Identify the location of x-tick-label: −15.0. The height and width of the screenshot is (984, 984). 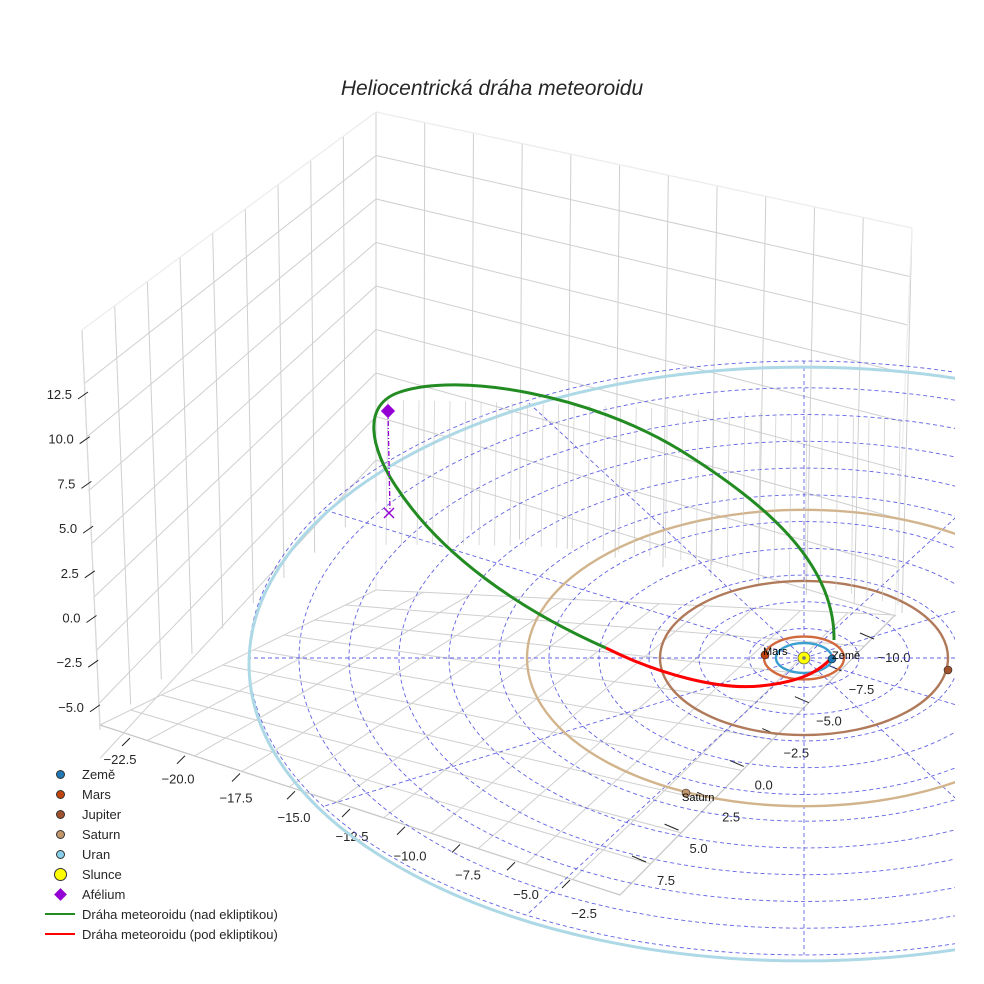
(294, 817).